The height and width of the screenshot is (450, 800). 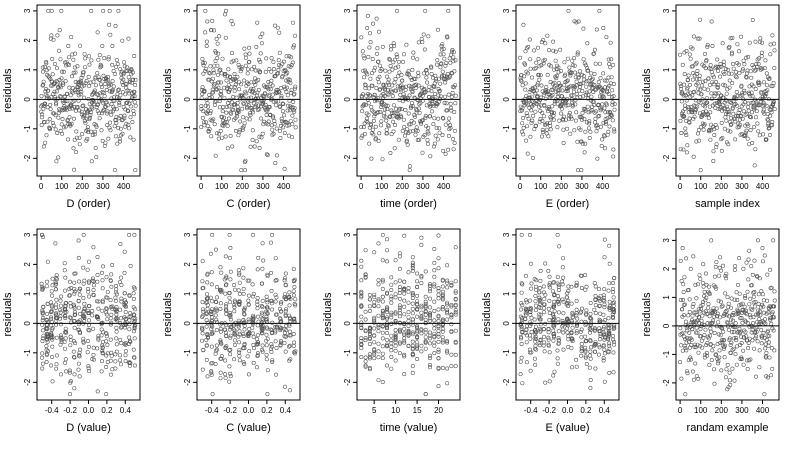 What do you see at coordinates (506, 129) in the screenshot?
I see `y-tick-label: -1` at bounding box center [506, 129].